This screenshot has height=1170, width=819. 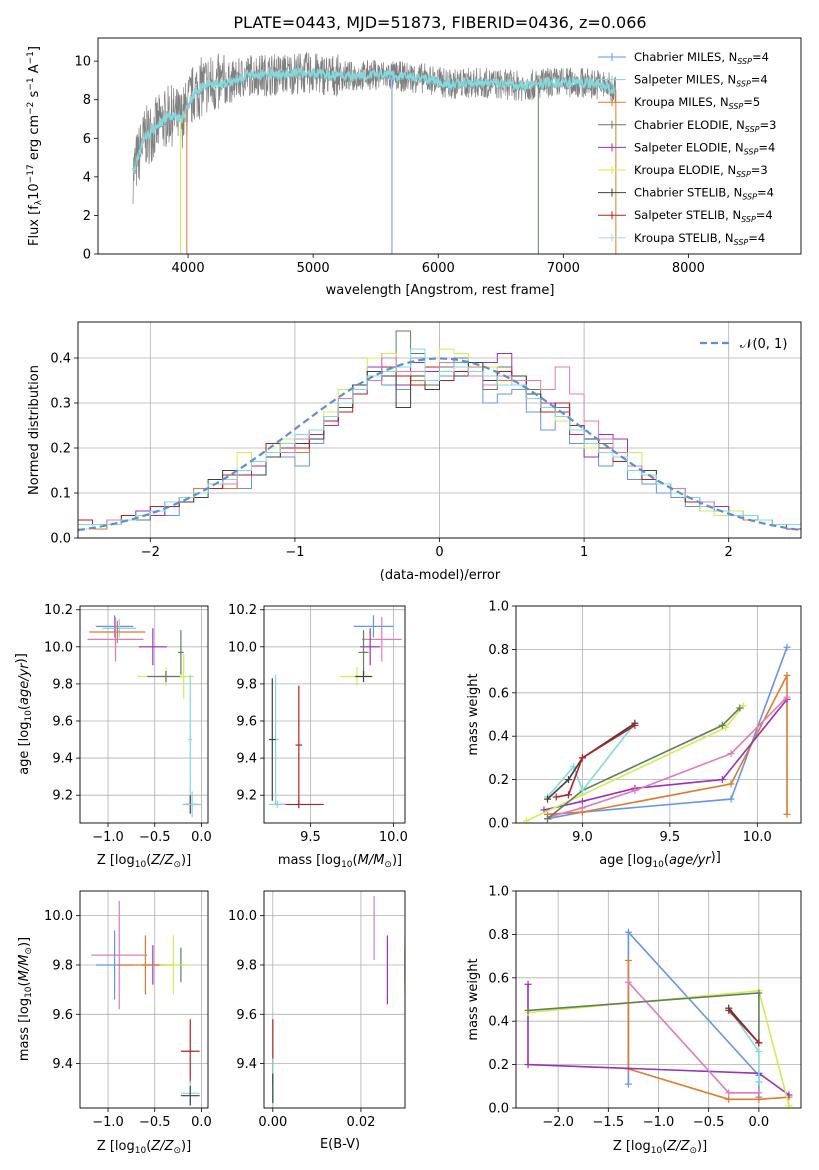 I want to click on x-tick-label: 9.0, so click(x=582, y=837).